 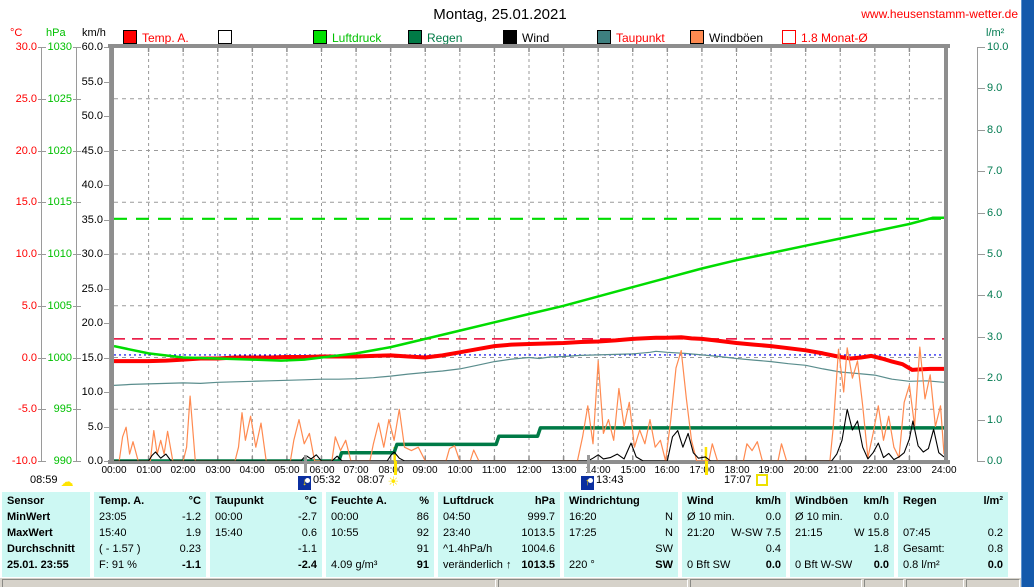 What do you see at coordinates (939, 14) in the screenshot?
I see `website-link: www.heusenstamm-wetter.de` at bounding box center [939, 14].